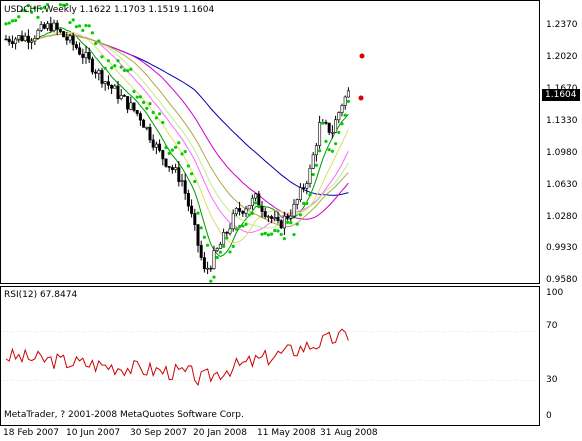 The image size is (582, 441). What do you see at coordinates (220, 433) in the screenshot?
I see `date-axis-label: 20 Jan 2008` at bounding box center [220, 433].